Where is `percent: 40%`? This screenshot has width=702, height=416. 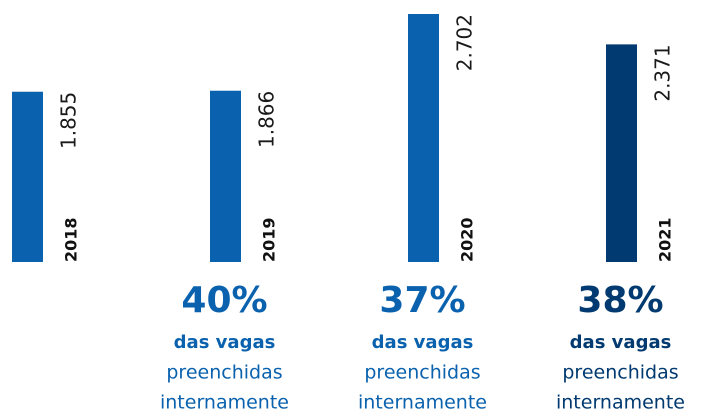 percent: 40% is located at coordinates (224, 300).